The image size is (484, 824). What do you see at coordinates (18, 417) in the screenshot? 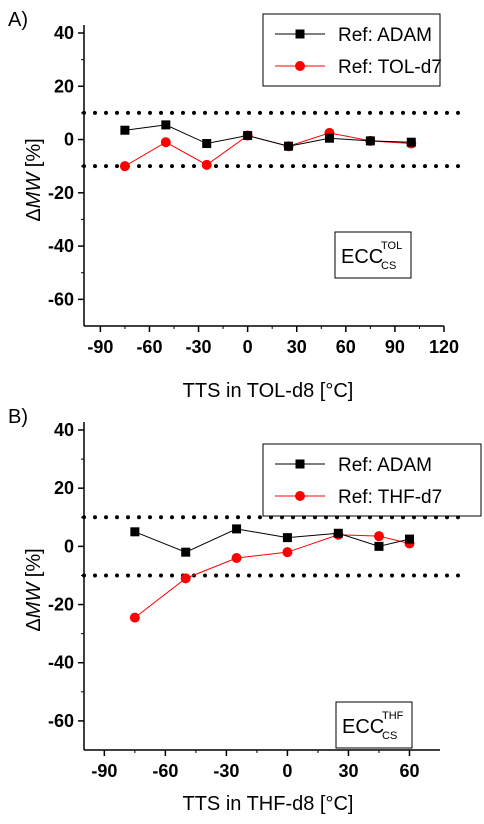
I see `panel-label: B)` at bounding box center [18, 417].